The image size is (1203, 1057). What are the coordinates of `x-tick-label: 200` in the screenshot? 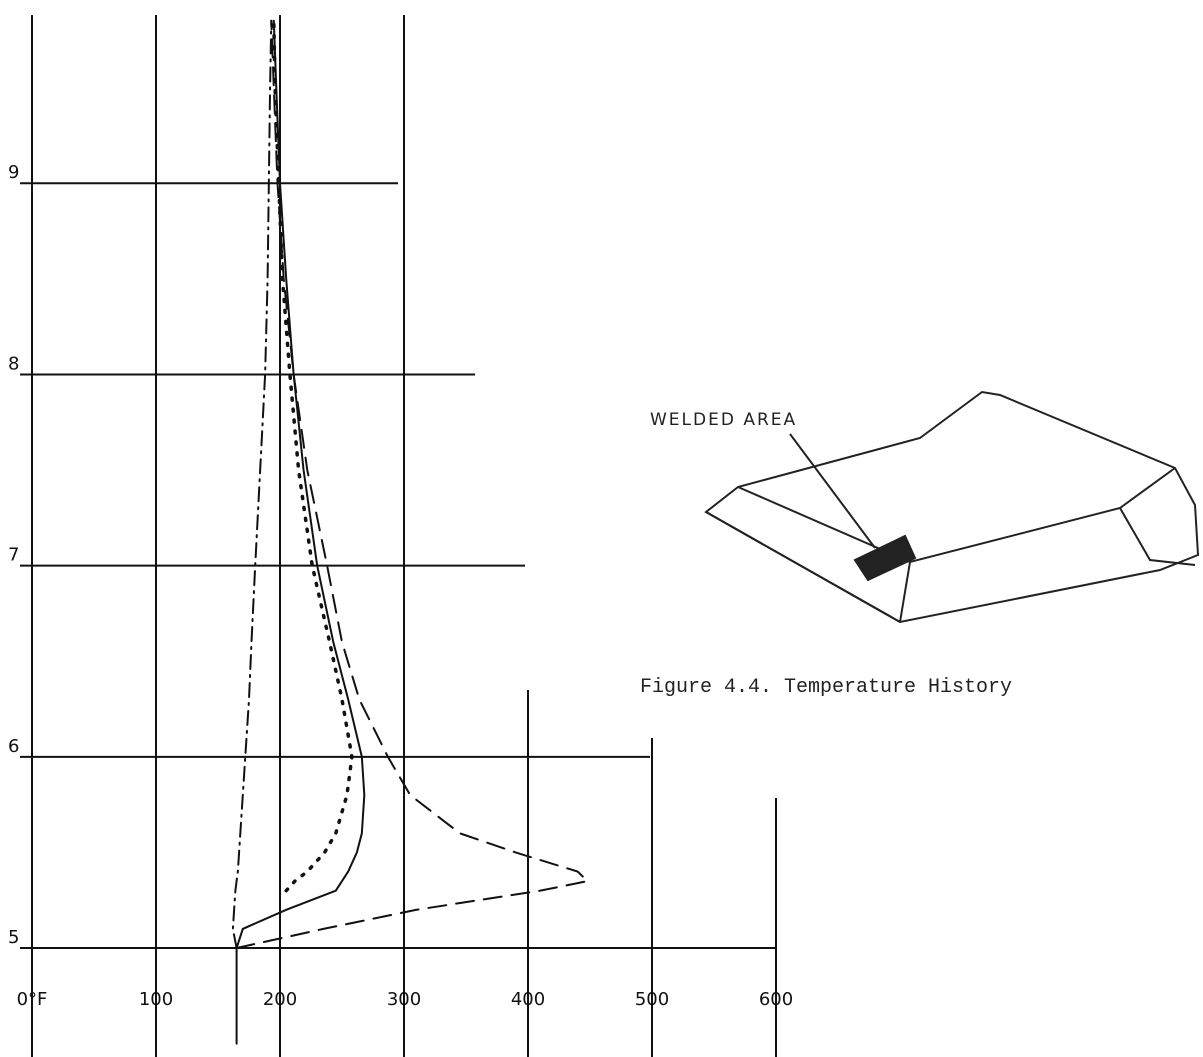 It's located at (280, 999).